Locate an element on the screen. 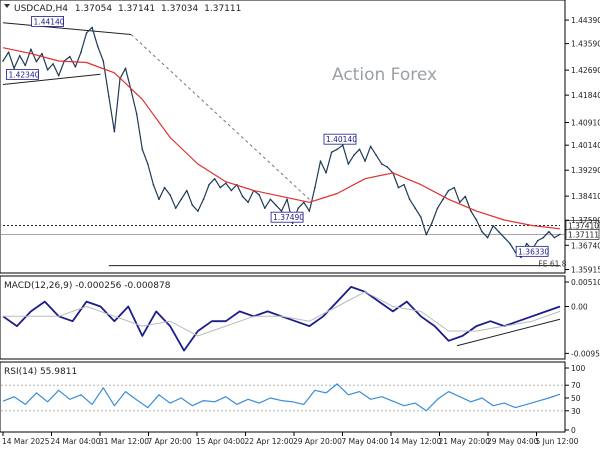 Image resolution: width=600 pixels, height=450 pixels. x-tick-label: 15 Apr 04:00 is located at coordinates (220, 441).